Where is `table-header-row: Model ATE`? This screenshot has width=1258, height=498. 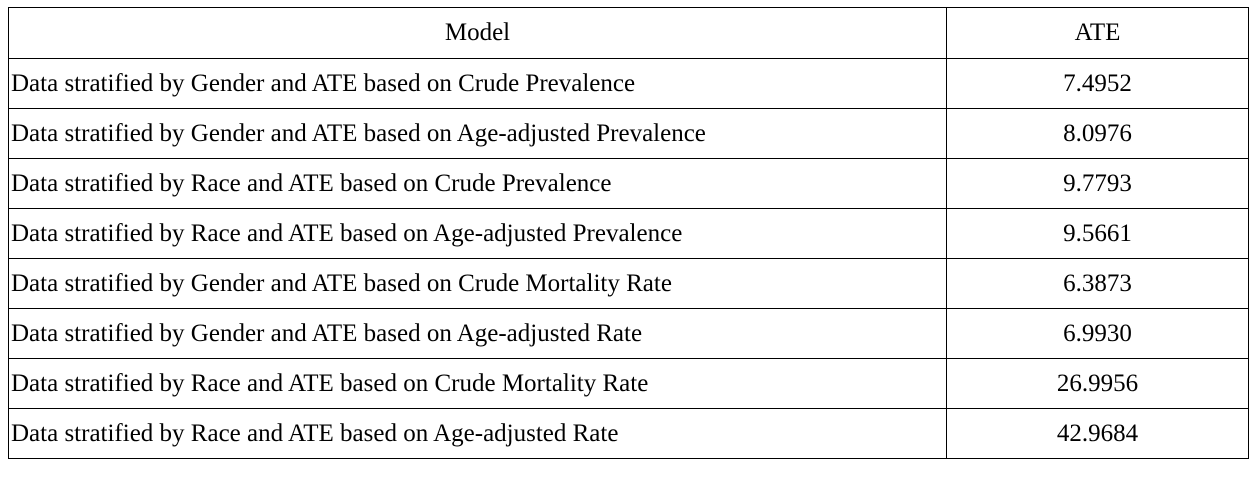
table-header-row: Model ATE is located at coordinates (628, 33).